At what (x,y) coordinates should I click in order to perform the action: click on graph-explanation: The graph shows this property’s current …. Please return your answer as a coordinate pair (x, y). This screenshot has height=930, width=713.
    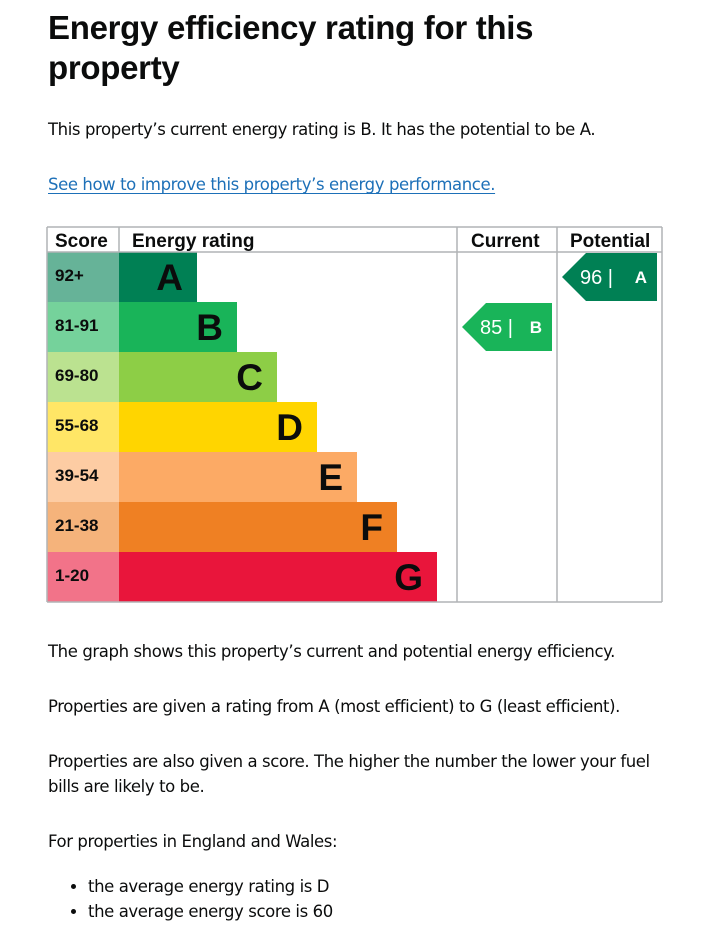
    Looking at the image, I should click on (332, 651).